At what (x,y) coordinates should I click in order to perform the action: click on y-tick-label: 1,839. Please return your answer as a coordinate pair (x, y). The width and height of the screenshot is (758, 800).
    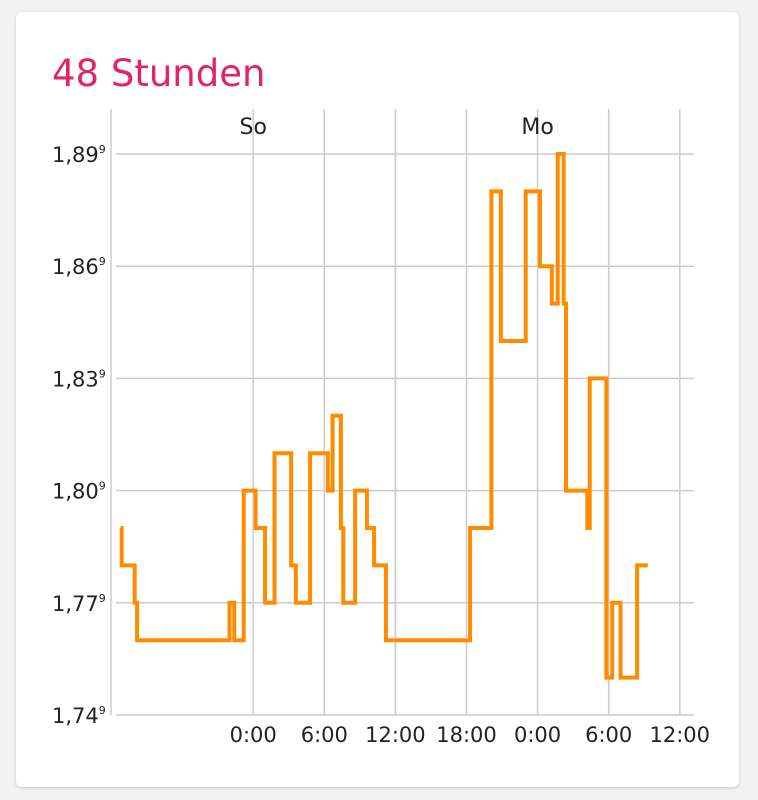
    Looking at the image, I should click on (79, 379).